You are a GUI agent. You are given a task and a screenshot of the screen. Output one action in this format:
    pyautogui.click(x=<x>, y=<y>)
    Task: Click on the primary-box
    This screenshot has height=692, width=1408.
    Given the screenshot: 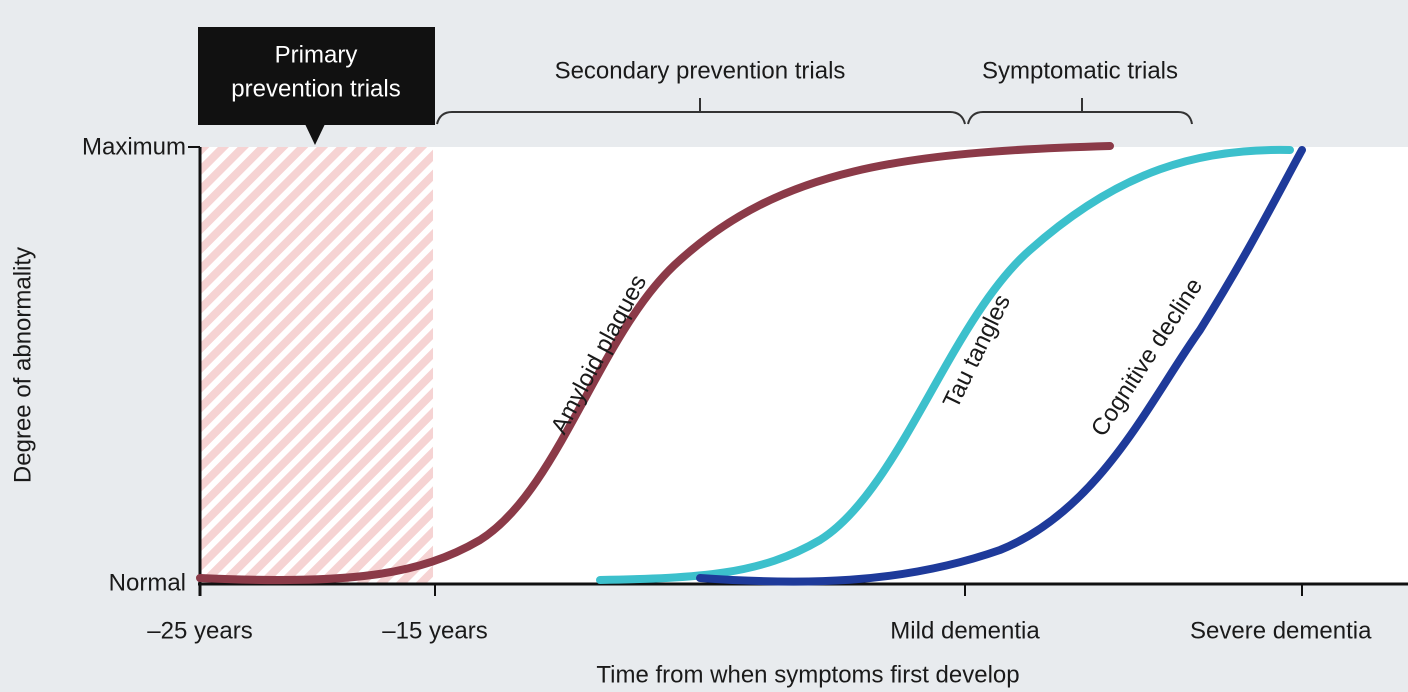 What is the action you would take?
    pyautogui.click(x=316, y=76)
    